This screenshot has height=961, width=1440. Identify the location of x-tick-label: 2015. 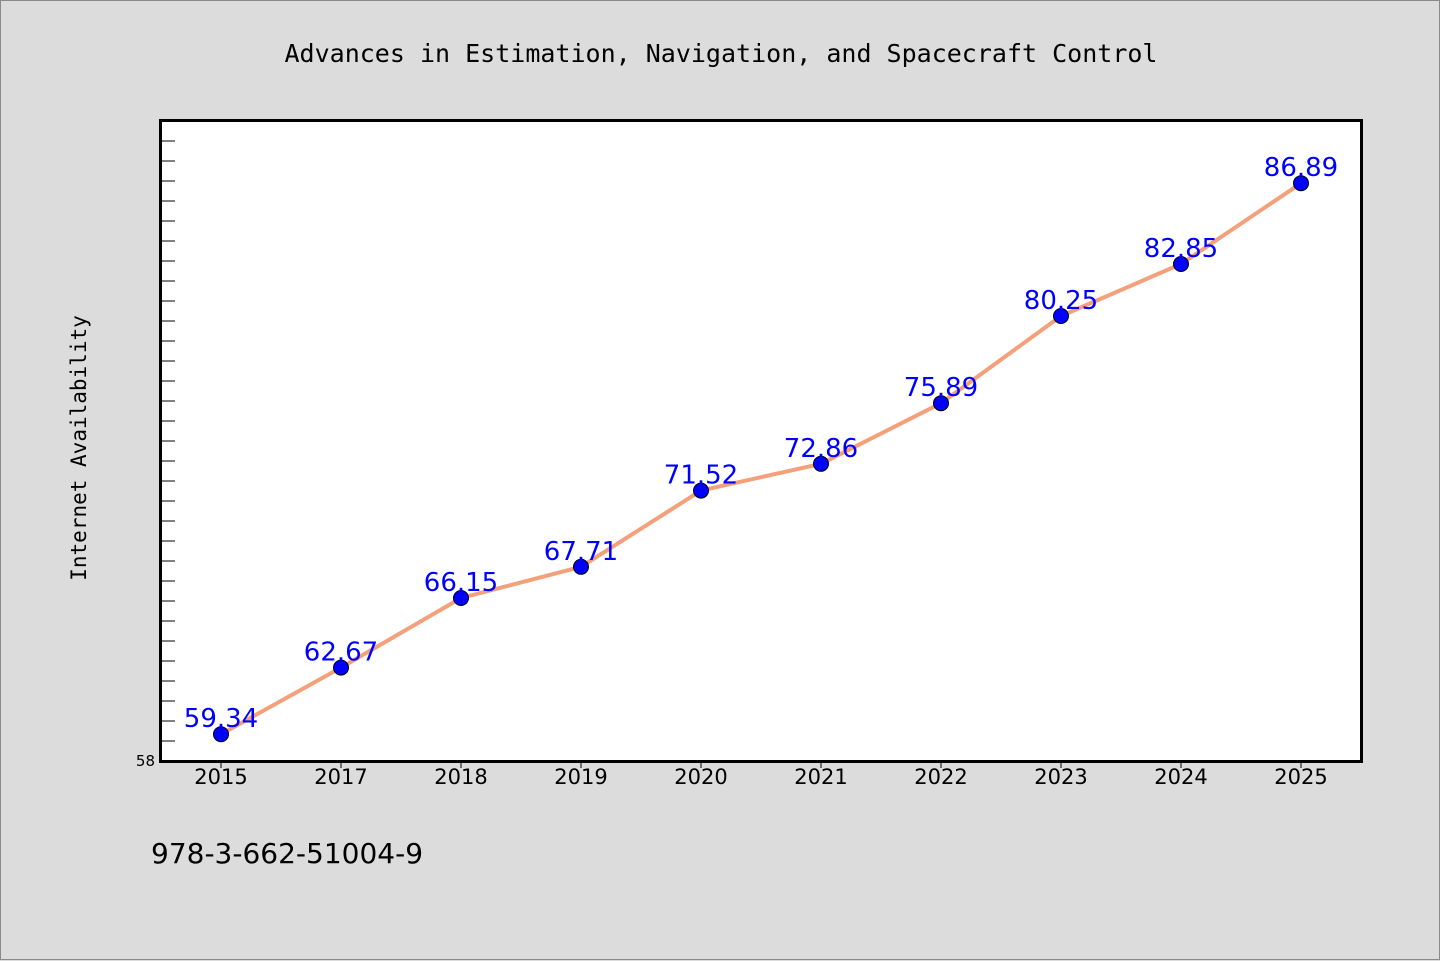
(220, 777).